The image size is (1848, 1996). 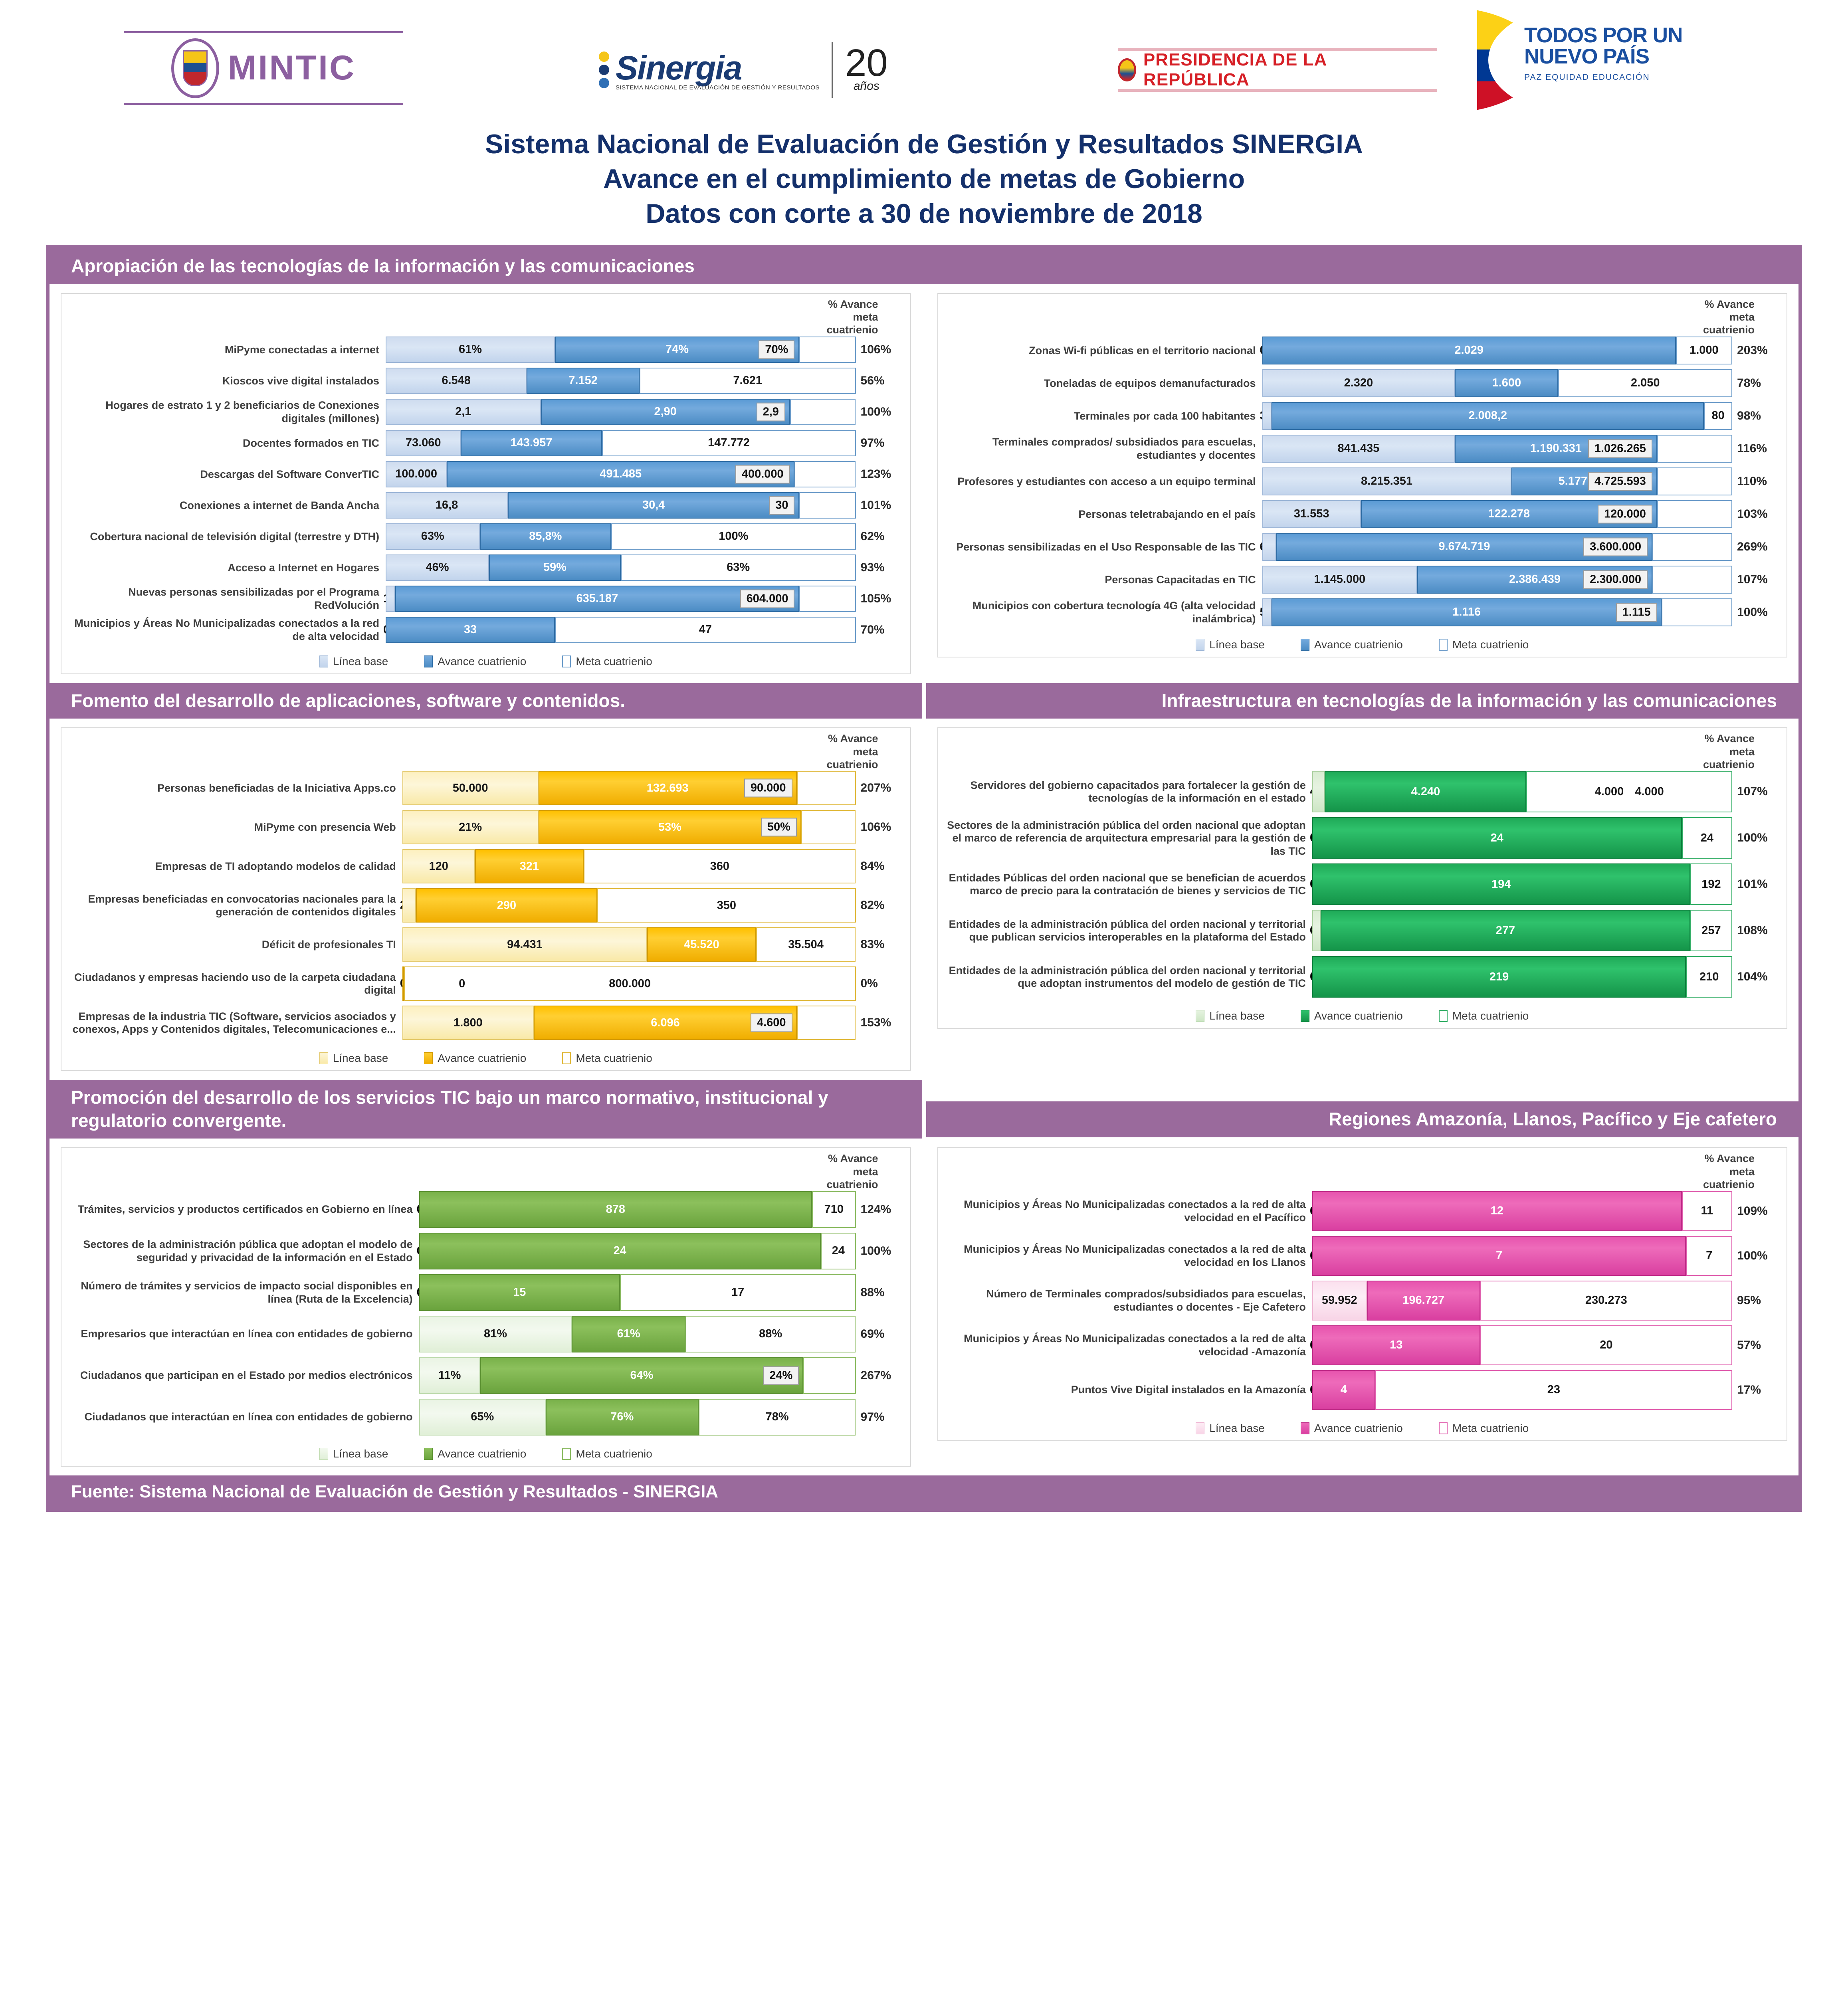 What do you see at coordinates (1507, 383) in the screenshot?
I see `bar-segment-advance: 1.600` at bounding box center [1507, 383].